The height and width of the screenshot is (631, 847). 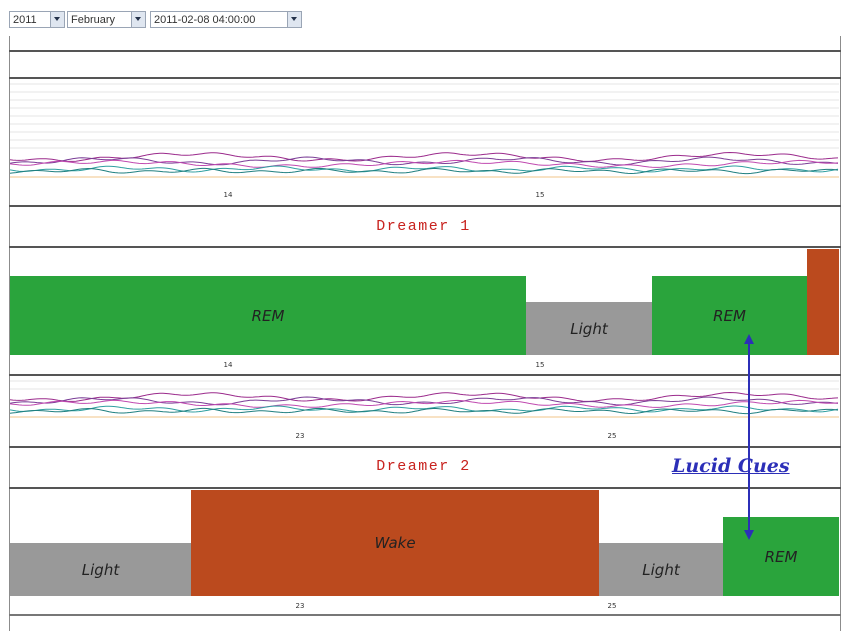 I want to click on hypnogram-tick: 25, so click(x=612, y=606).